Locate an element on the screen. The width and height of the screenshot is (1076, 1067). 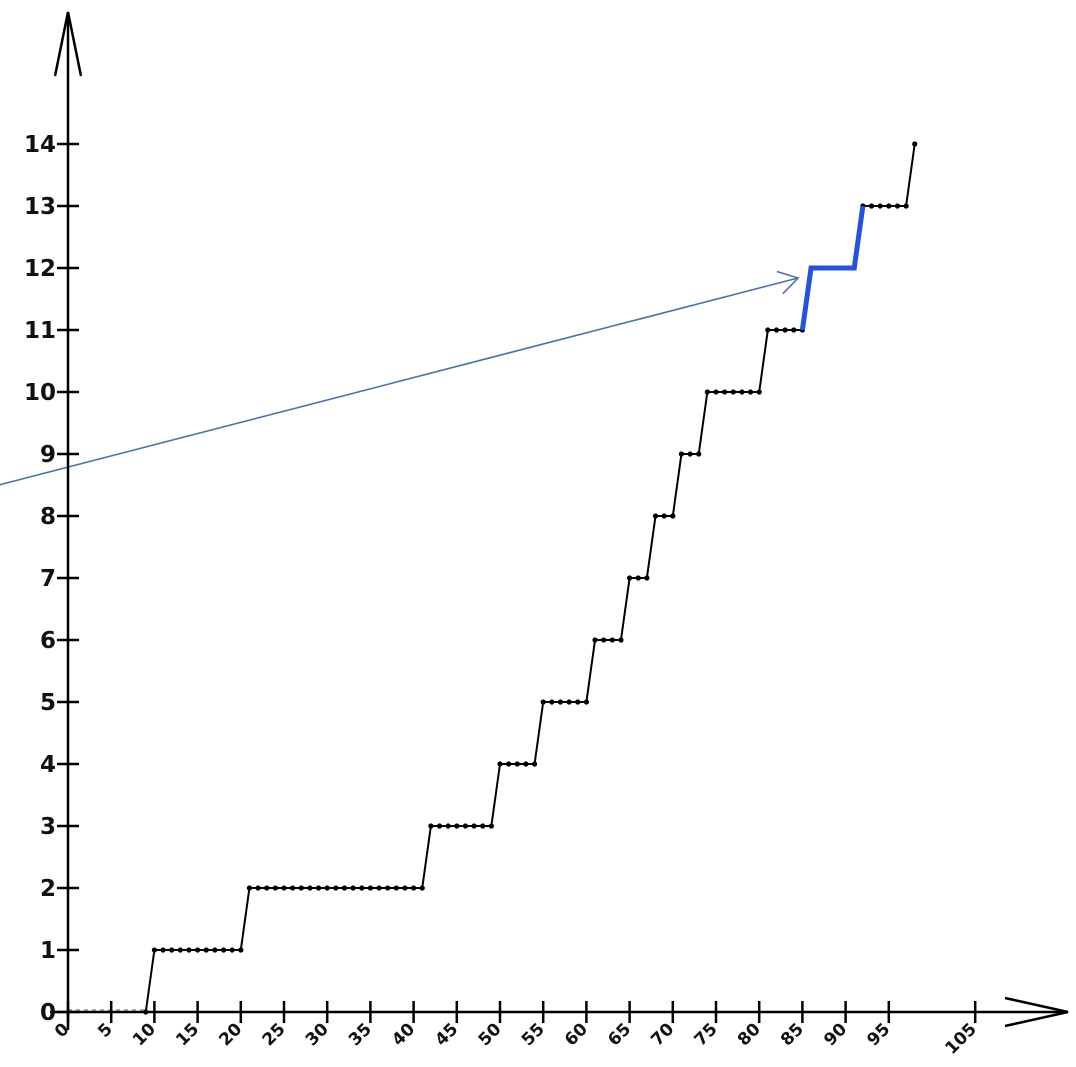
x-tick-label: 55 is located at coordinates (533, 1034).